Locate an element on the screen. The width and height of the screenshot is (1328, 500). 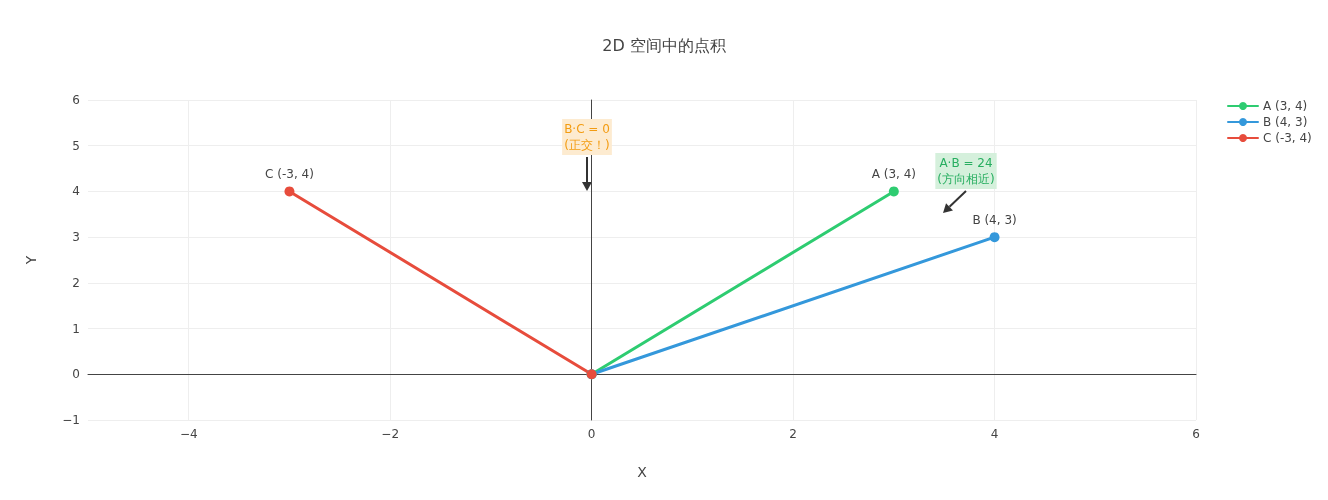
x-tick-label: 4 is located at coordinates (994, 434).